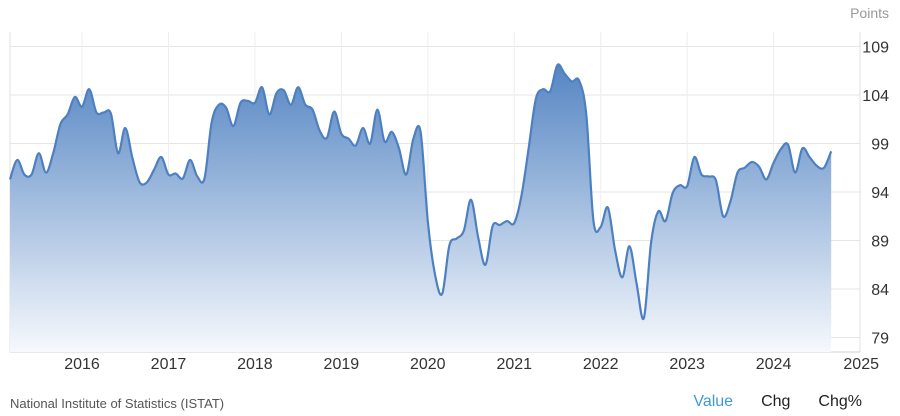 The image size is (900, 416). I want to click on x-tick-label: 2019, so click(342, 364).